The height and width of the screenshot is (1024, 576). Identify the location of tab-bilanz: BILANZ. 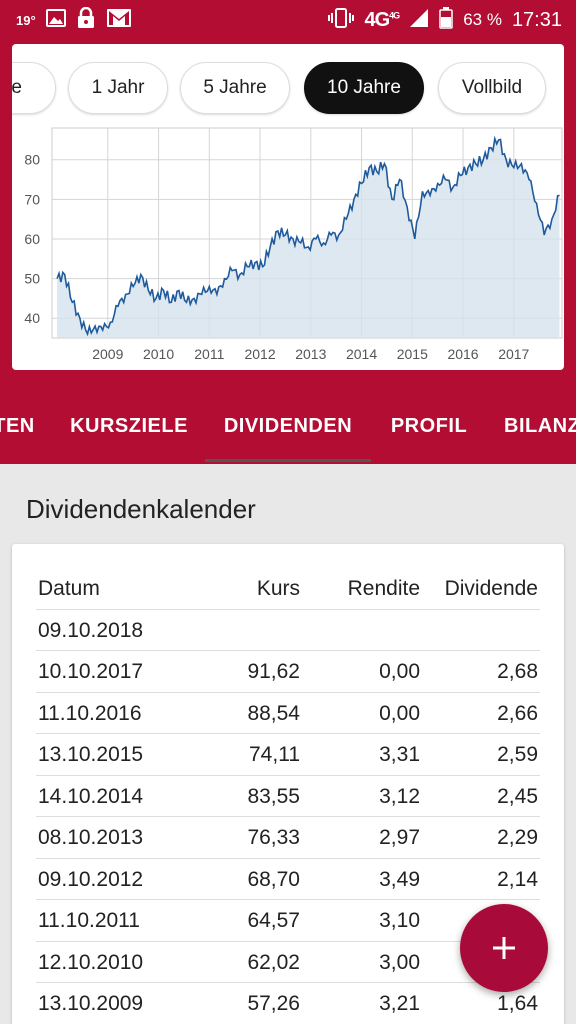
(540, 425).